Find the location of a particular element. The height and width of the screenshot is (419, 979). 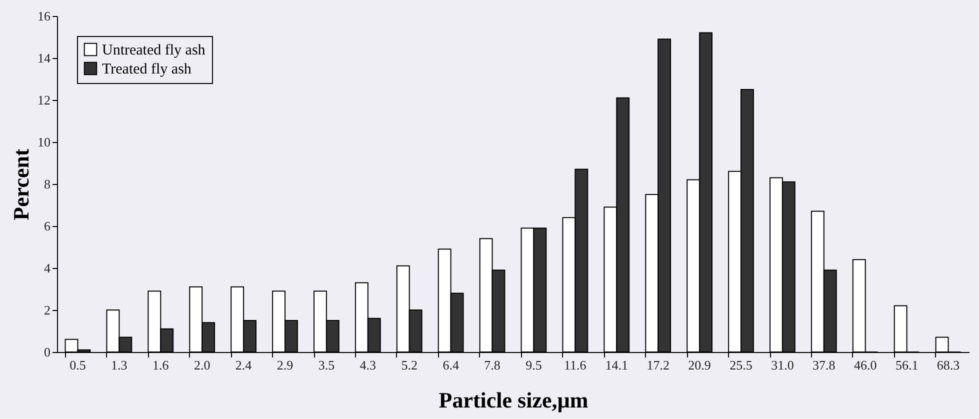

x-axis-title: Particle size,µm is located at coordinates (513, 400).